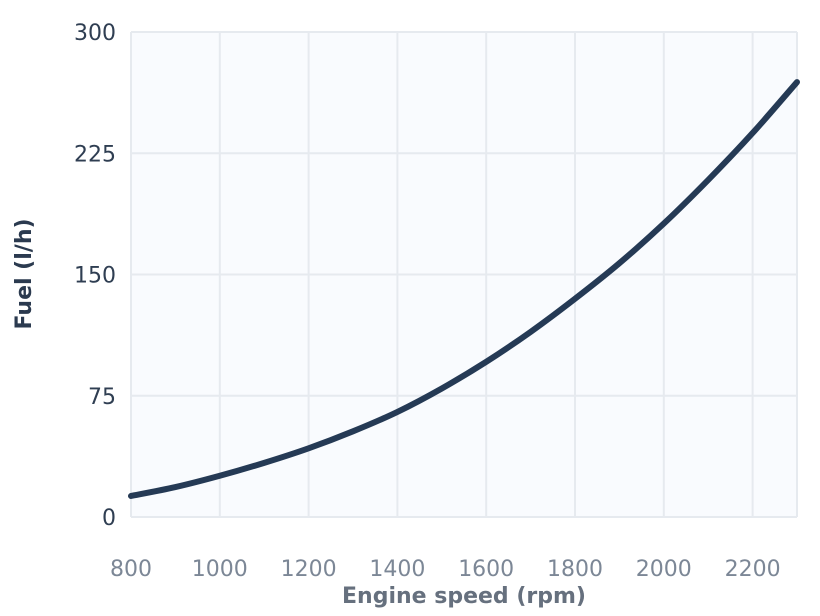  What do you see at coordinates (486, 569) in the screenshot?
I see `x-tick-label: 1600` at bounding box center [486, 569].